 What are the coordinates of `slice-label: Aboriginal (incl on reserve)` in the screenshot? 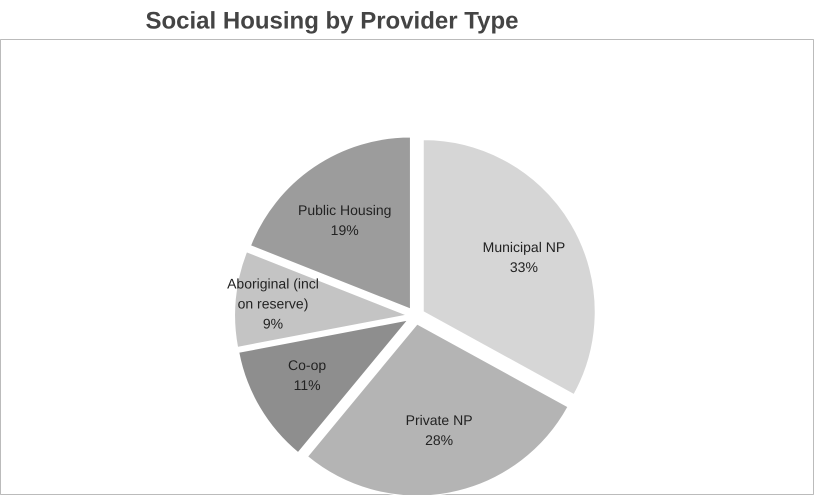 It's located at (273, 293).